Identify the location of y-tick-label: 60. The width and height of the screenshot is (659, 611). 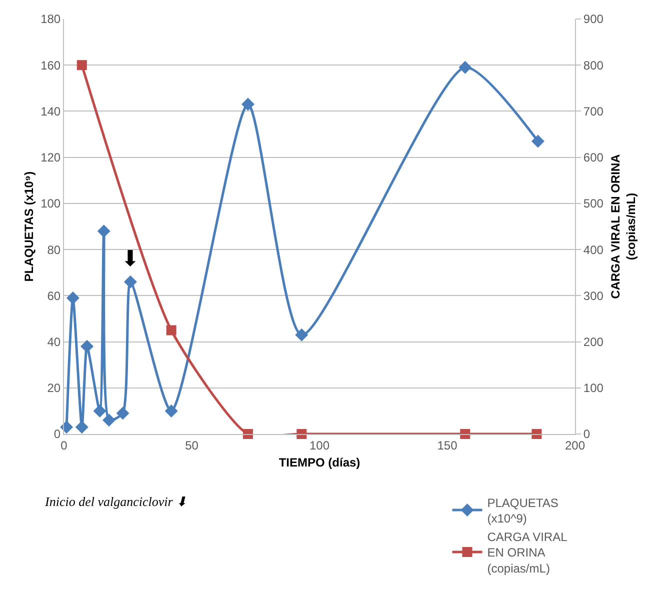
(54, 295).